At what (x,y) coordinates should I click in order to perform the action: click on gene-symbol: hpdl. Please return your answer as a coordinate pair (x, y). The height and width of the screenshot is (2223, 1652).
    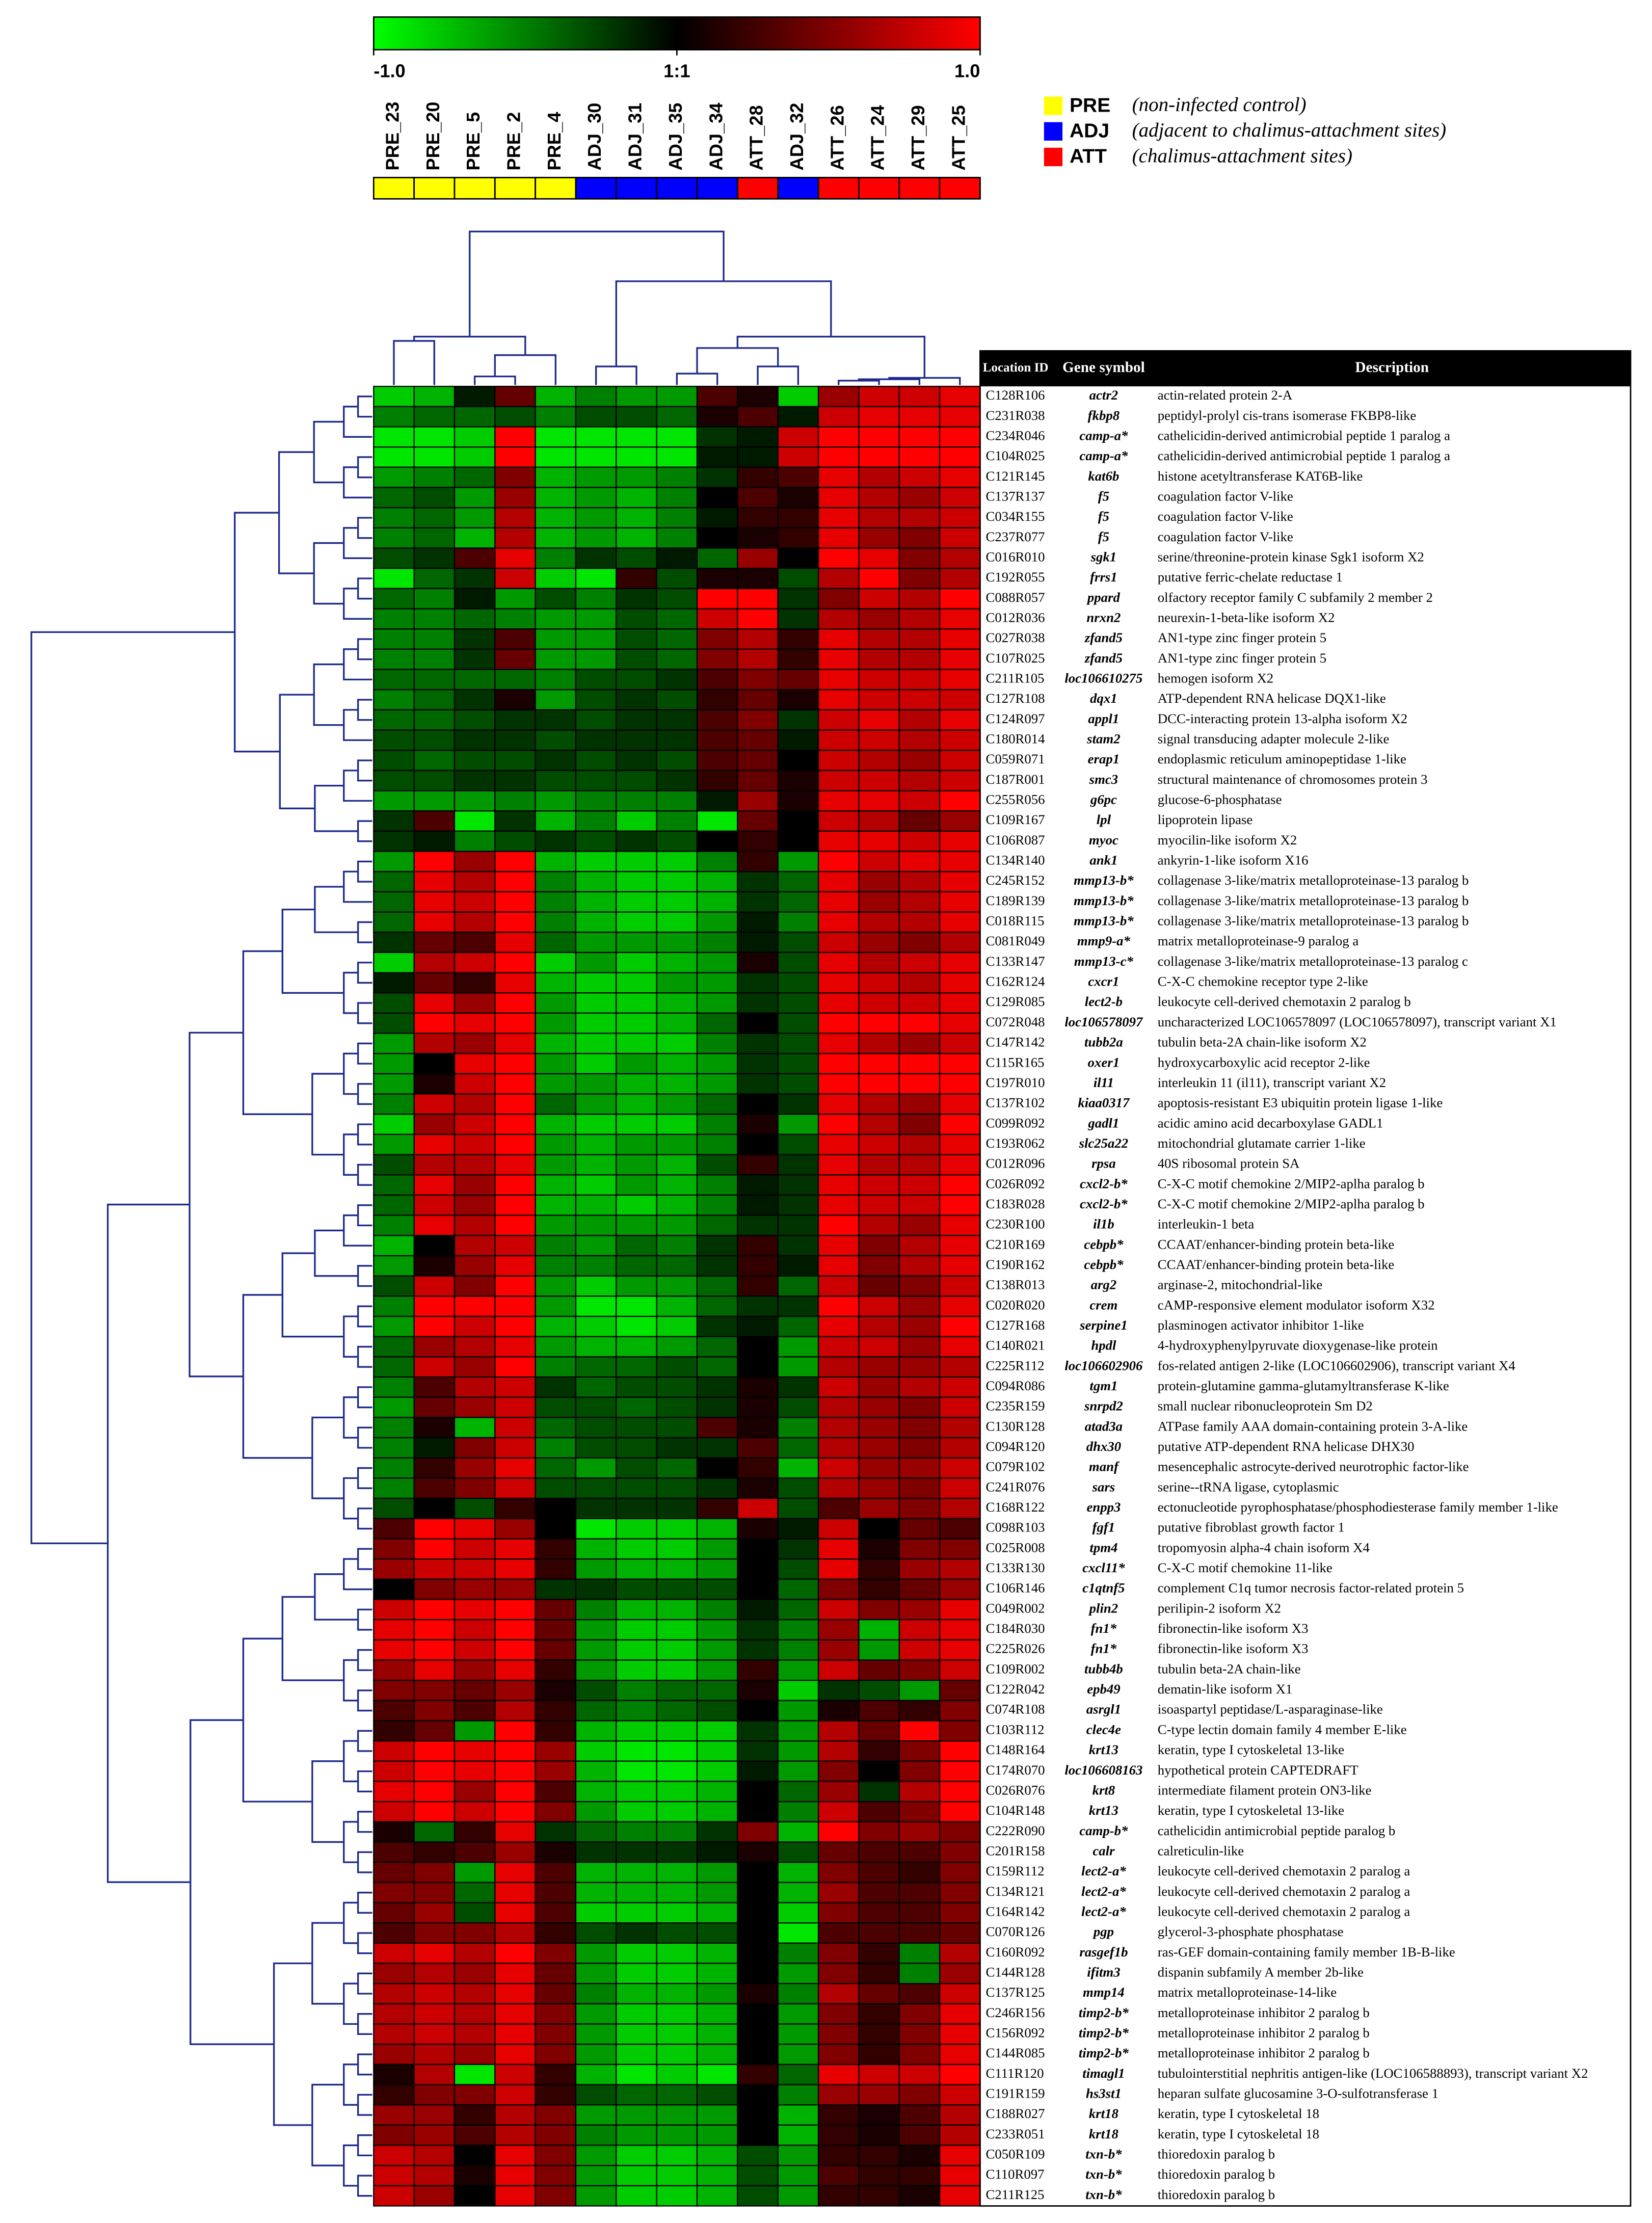
    Looking at the image, I should click on (1103, 1346).